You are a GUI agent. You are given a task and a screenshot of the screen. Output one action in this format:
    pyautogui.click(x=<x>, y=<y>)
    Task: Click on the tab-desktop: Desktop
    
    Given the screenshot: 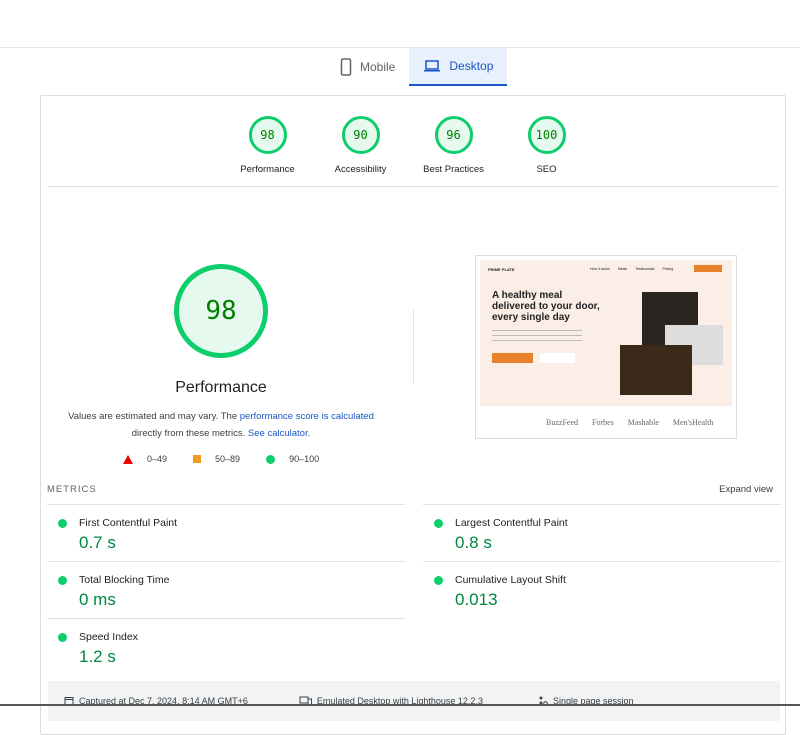 What is the action you would take?
    pyautogui.click(x=458, y=67)
    